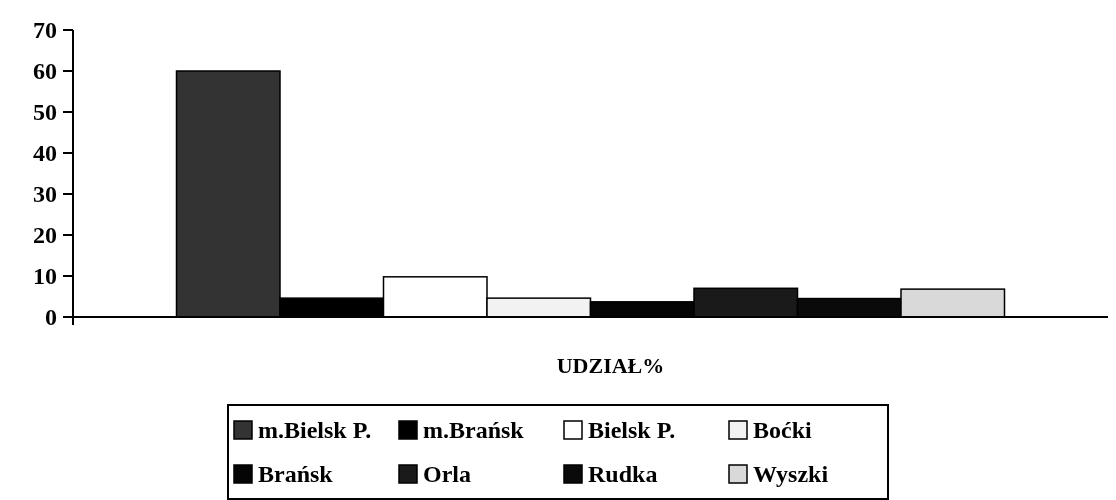 The width and height of the screenshot is (1116, 500). Describe the element at coordinates (45, 71) in the screenshot. I see `y-tick-label: 60` at that location.